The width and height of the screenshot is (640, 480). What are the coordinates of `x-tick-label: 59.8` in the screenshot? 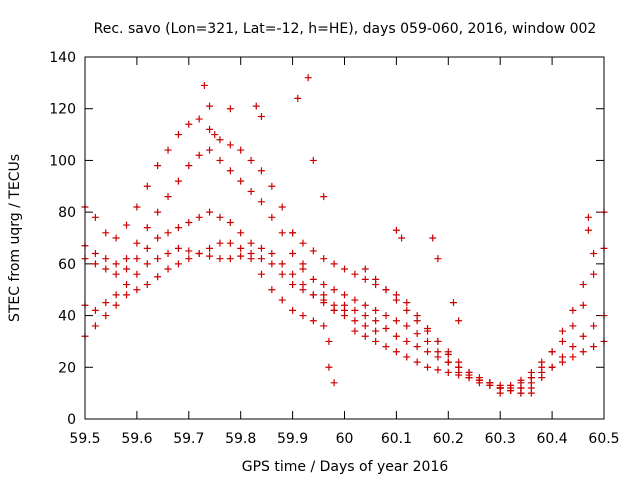 It's located at (240, 439).